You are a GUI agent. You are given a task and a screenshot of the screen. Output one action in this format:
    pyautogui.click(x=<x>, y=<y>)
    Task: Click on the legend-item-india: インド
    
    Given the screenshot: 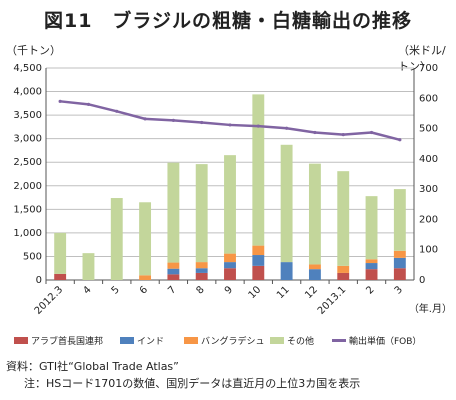 What is the action you would take?
    pyautogui.click(x=142, y=340)
    